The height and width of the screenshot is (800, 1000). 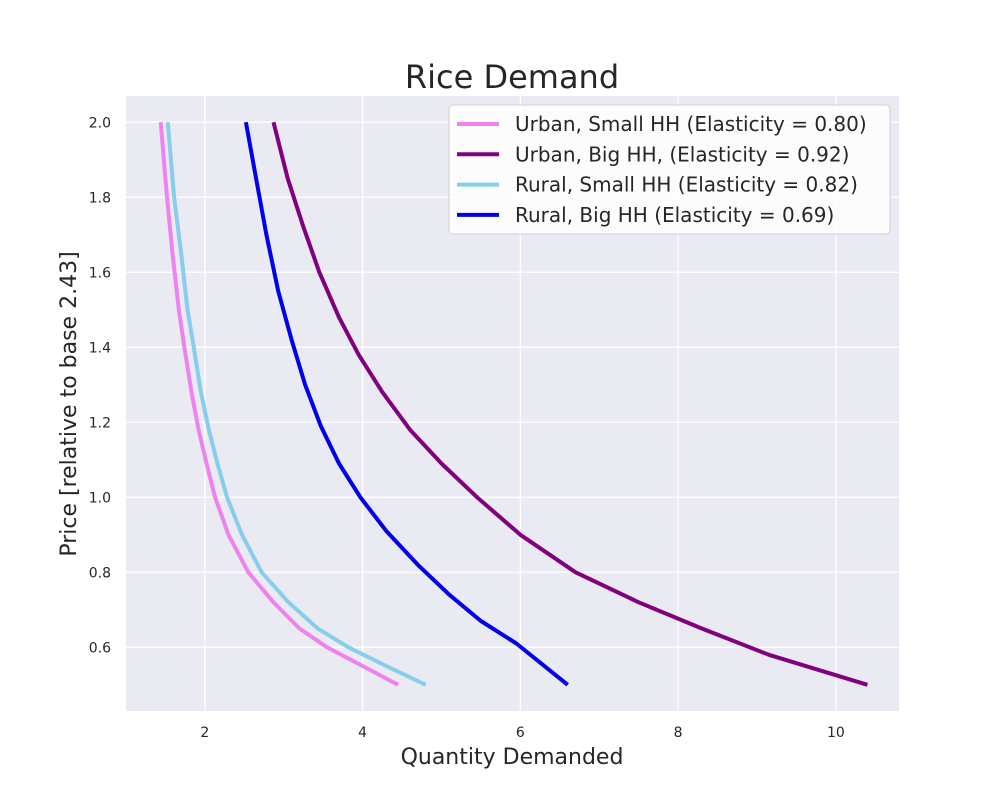 What do you see at coordinates (100, 423) in the screenshot?
I see `y-tick-label: 1.2` at bounding box center [100, 423].